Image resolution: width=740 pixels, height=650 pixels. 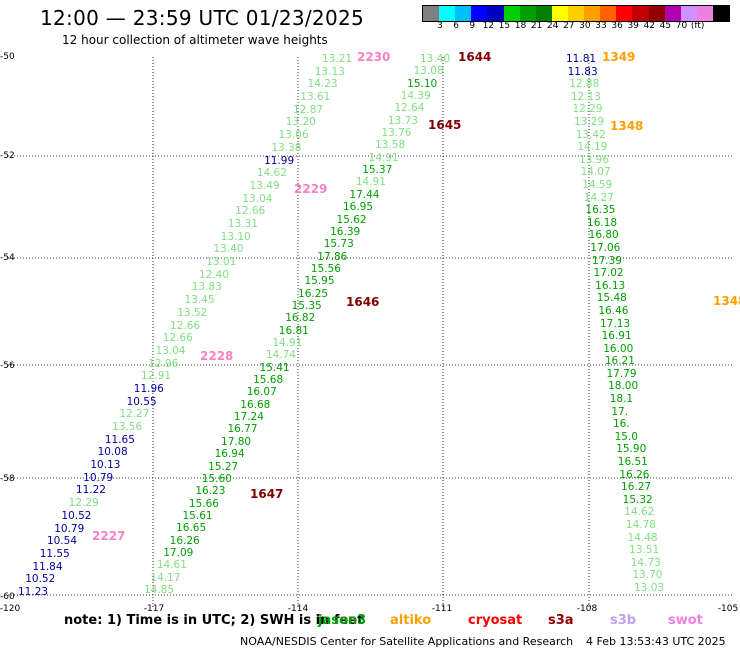 What do you see at coordinates (637, 499) in the screenshot?
I see `wave-height-value: 15.32` at bounding box center [637, 499].